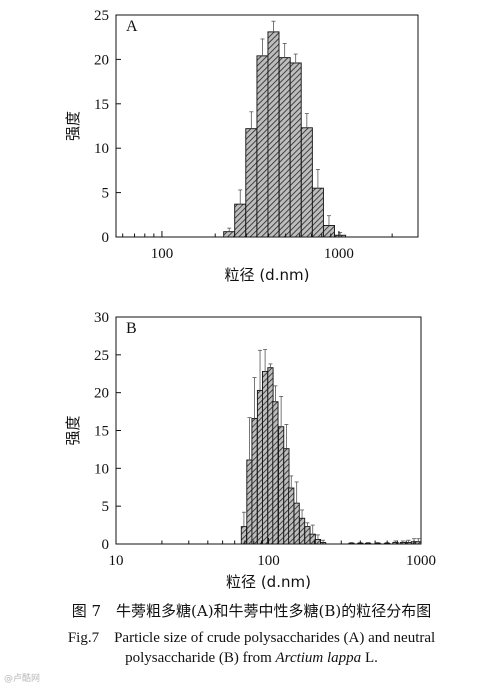 The height and width of the screenshot is (687, 503). What do you see at coordinates (369, 658) in the screenshot?
I see `caption-english-line2-suffix: L.` at bounding box center [369, 658].